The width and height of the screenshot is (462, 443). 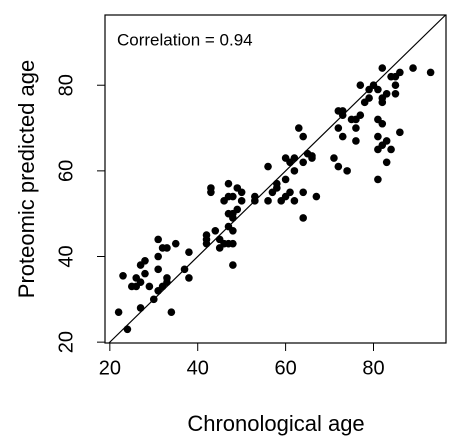 What do you see at coordinates (285, 368) in the screenshot?
I see `x-tick-label: 60` at bounding box center [285, 368].